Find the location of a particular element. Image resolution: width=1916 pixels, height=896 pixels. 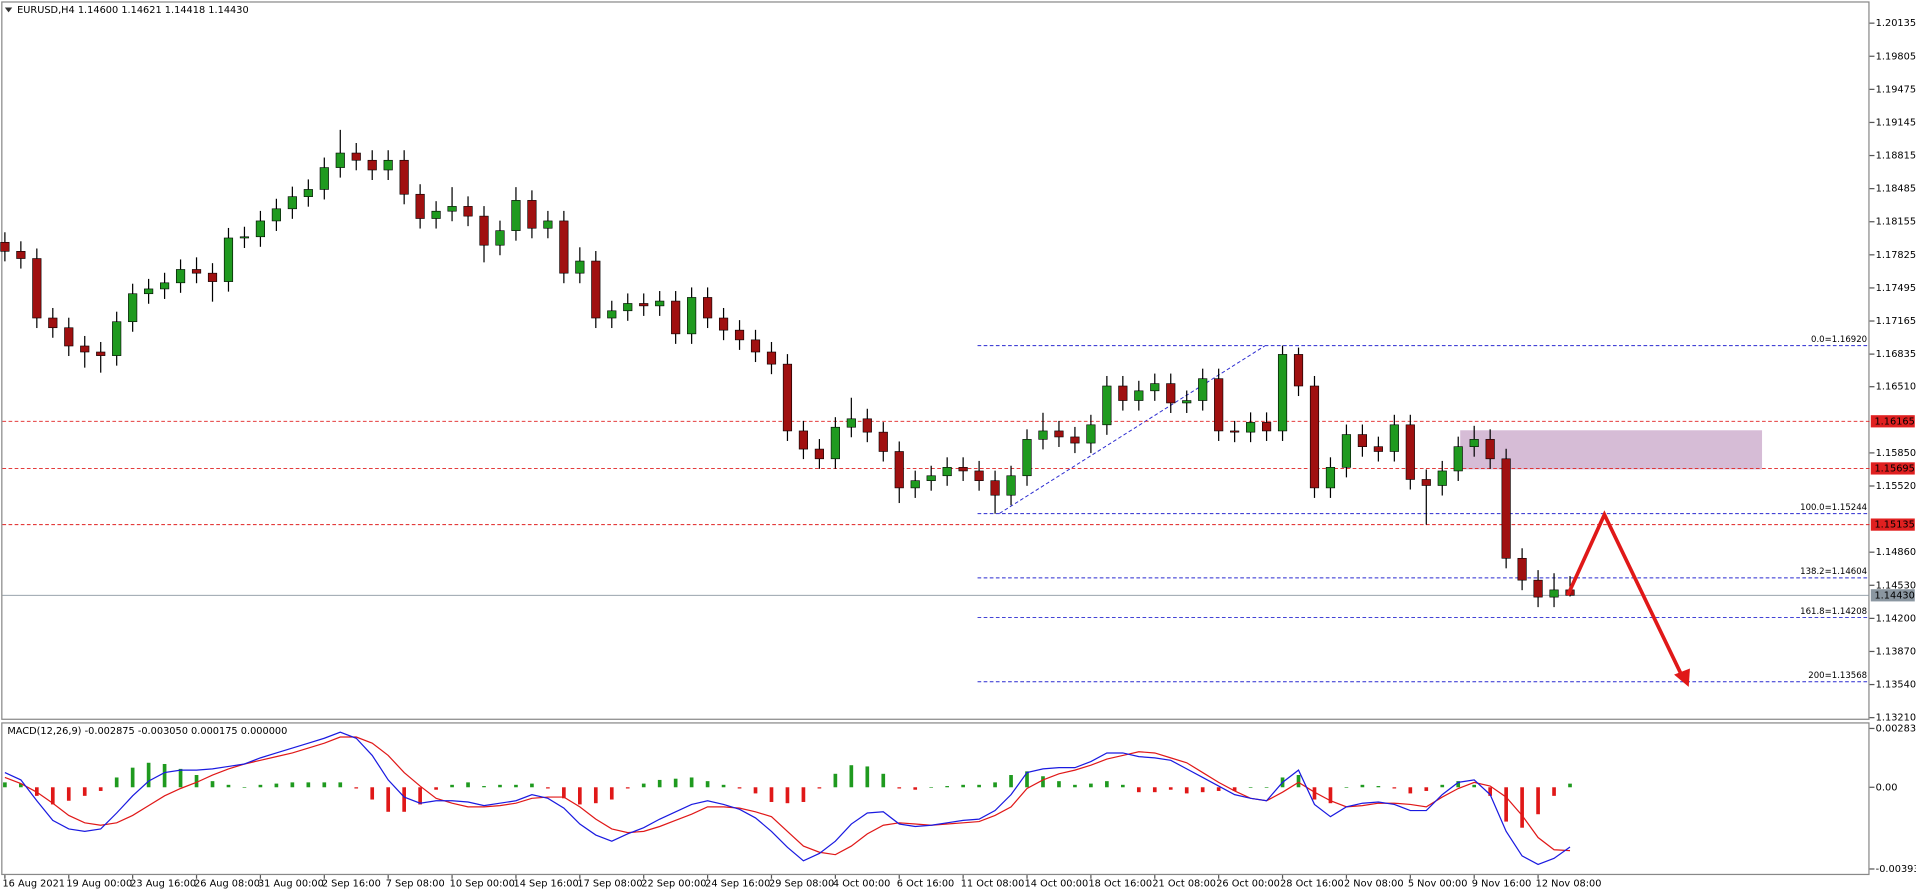

x-tick-label: 2 Sep 16:00 is located at coordinates (351, 884).